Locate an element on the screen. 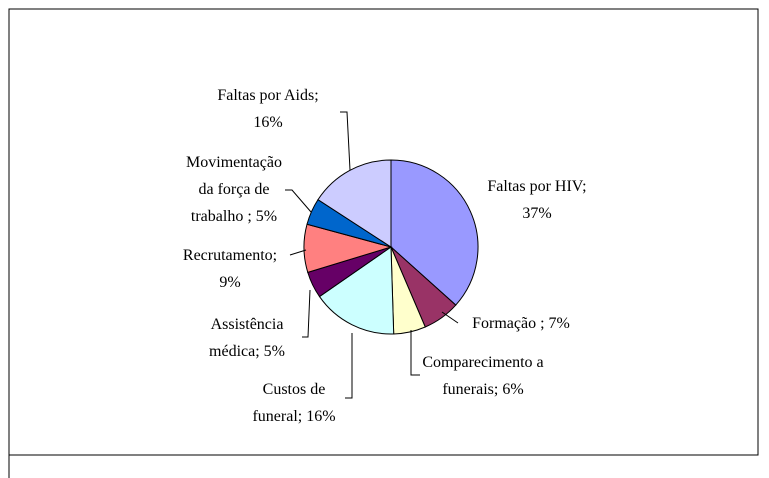 The height and width of the screenshot is (478, 769). slice-label: Comparecimento a funerais; 6% is located at coordinates (483, 376).